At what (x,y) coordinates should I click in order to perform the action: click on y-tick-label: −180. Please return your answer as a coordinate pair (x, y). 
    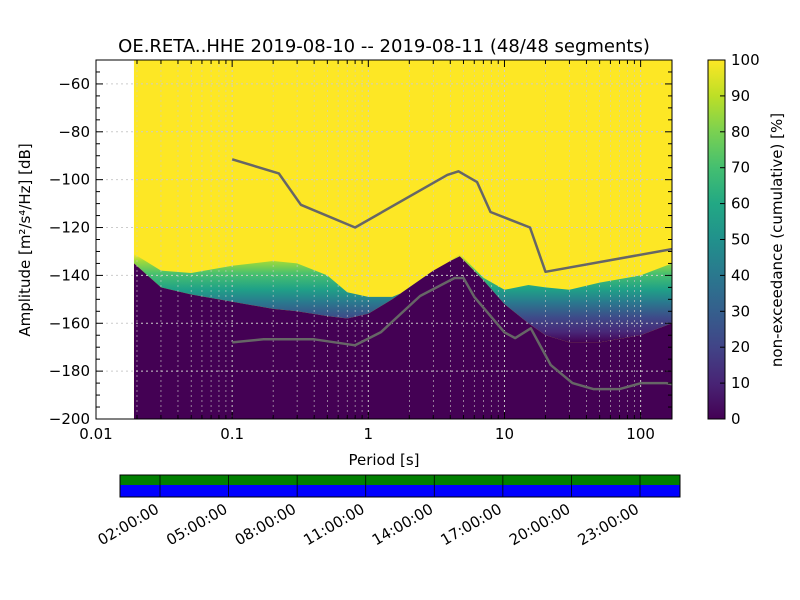
    Looking at the image, I should click on (69, 371).